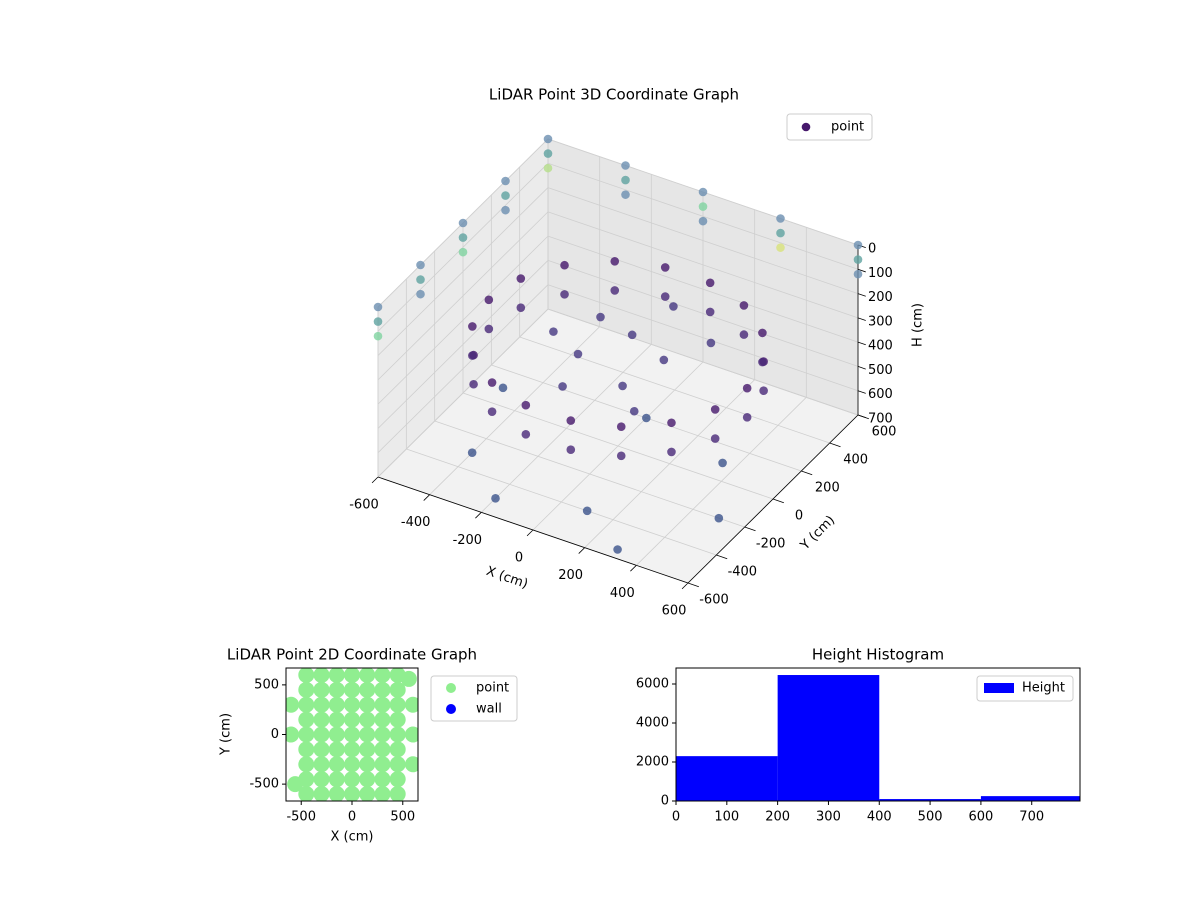  I want to click on legend-swatch, so click(999, 688).